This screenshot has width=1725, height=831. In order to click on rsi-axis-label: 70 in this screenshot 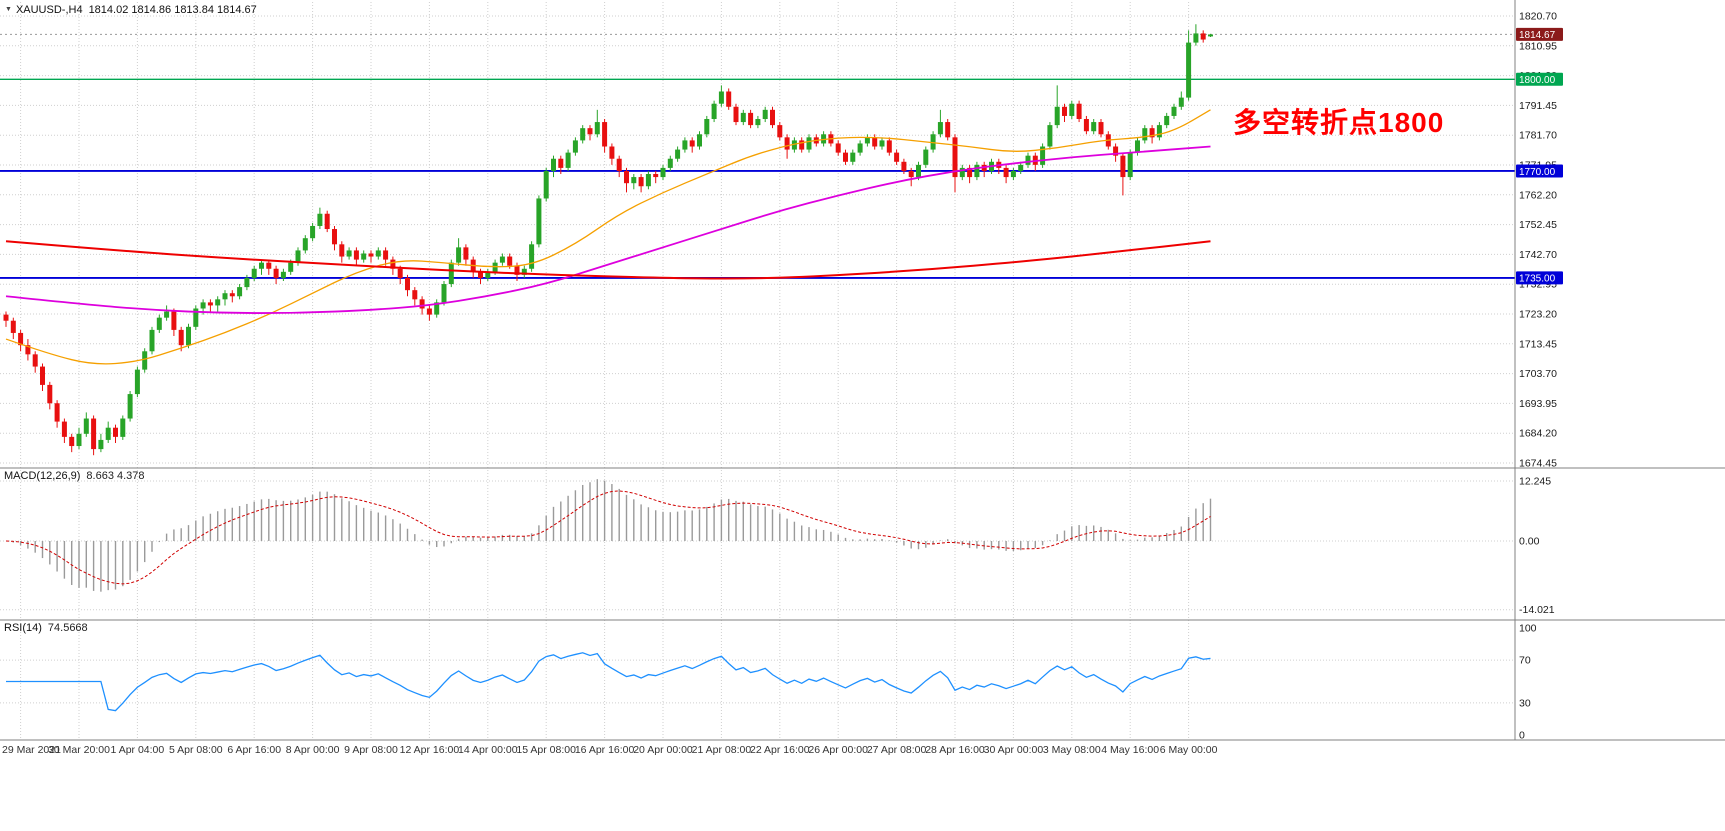, I will do `click(1525, 661)`.